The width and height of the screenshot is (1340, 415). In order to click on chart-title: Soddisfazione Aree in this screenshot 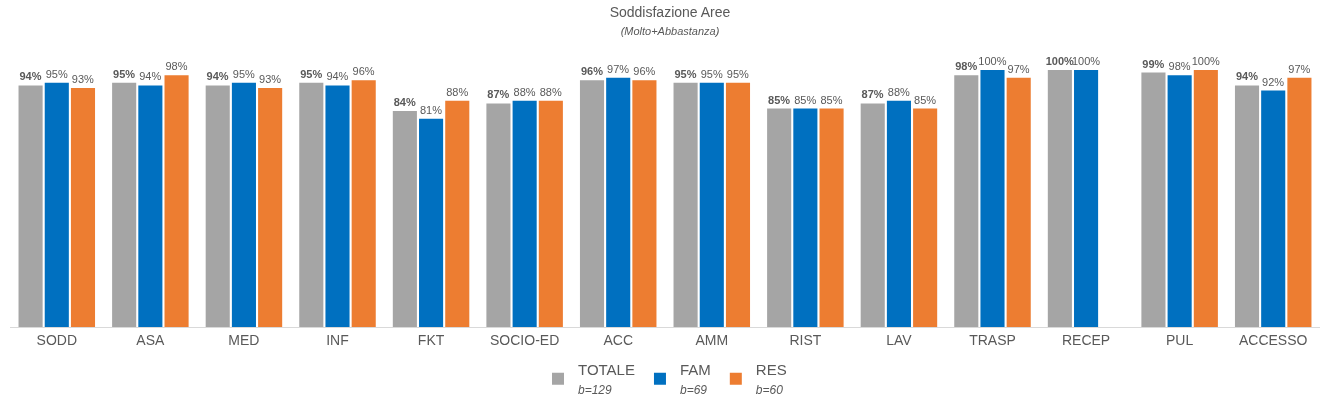, I will do `click(670, 11)`.